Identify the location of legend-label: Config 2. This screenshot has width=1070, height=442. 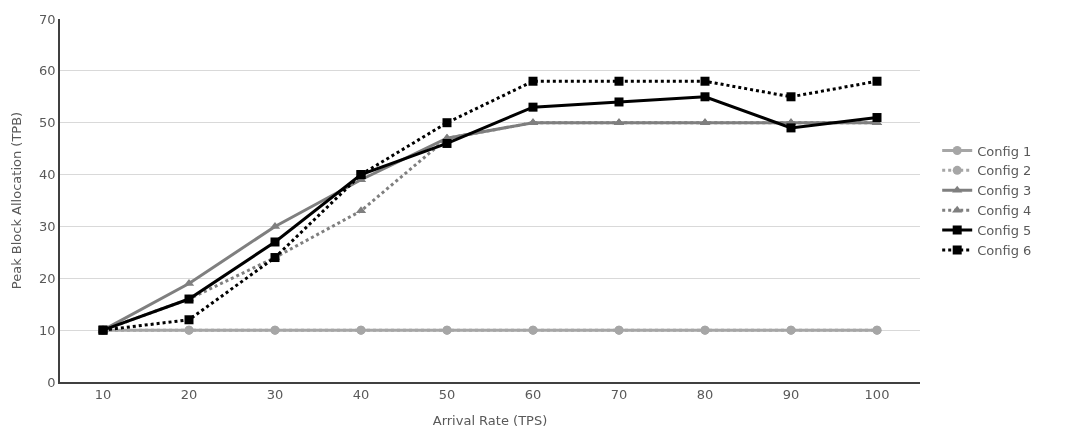
(1004, 171).